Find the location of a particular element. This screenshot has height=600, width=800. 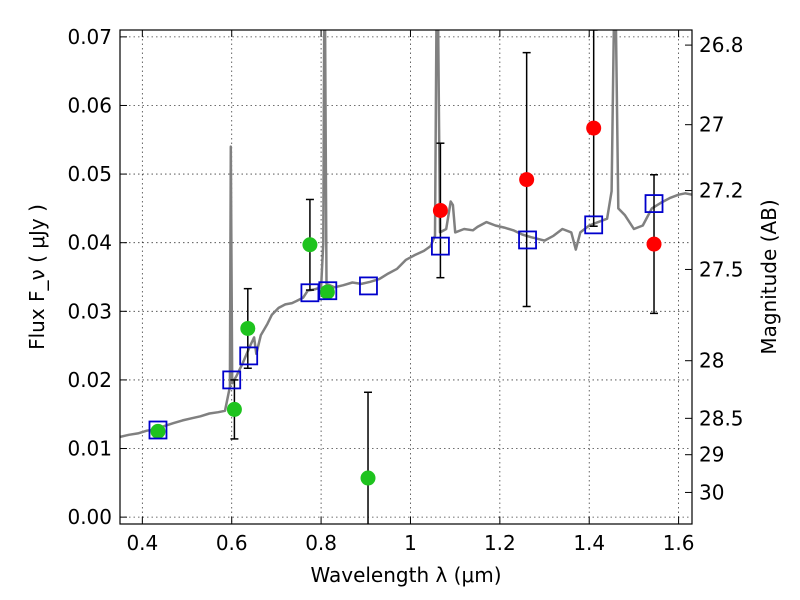

x-axis-title: Wavelength λ (μm) is located at coordinates (405, 575).